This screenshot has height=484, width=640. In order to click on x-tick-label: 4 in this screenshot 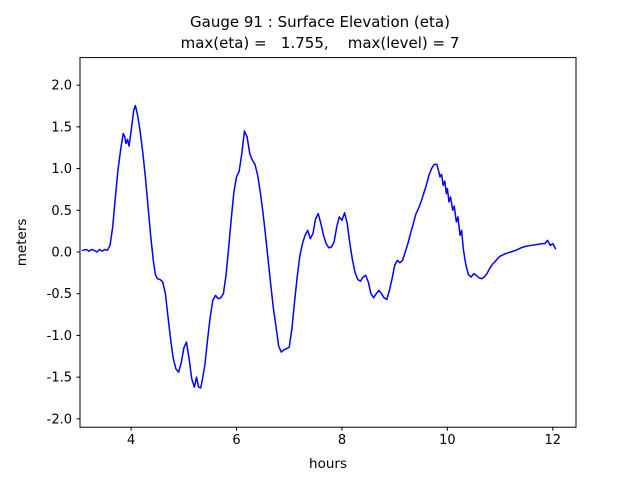, I will do `click(131, 440)`.